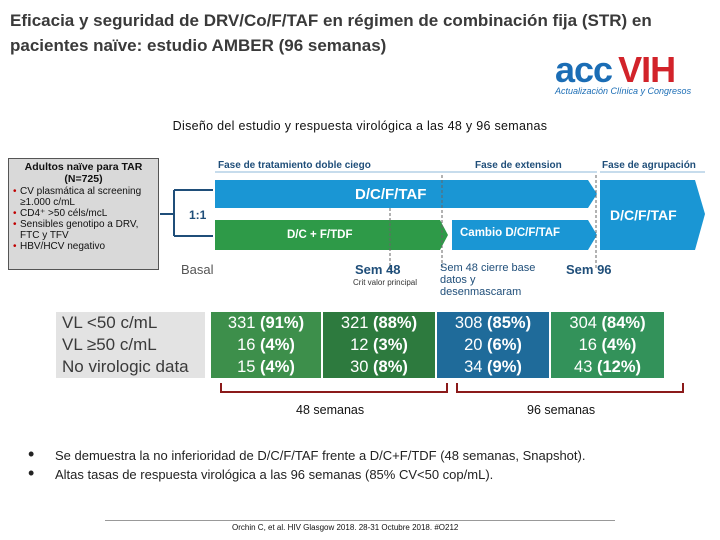 Image resolution: width=720 pixels, height=540 pixels. I want to click on result-cell: 308 (85%), so click(492, 323).